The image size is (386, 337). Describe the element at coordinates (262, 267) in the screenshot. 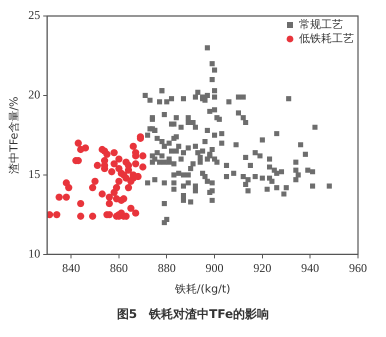

I see `x-tick-label: 920` at that location.